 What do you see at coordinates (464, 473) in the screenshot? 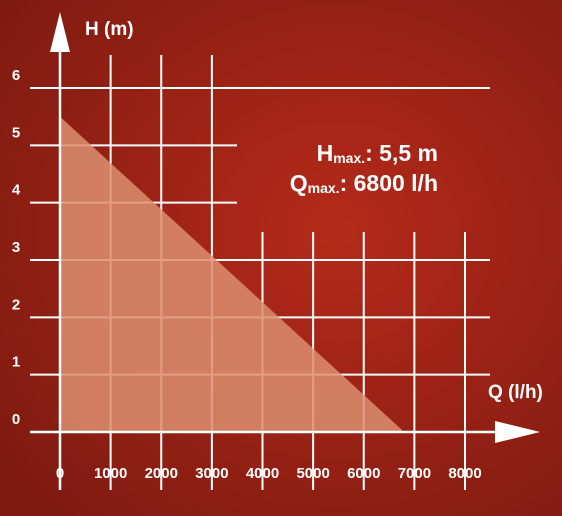
I see `x-tick-label: 8000` at bounding box center [464, 473].